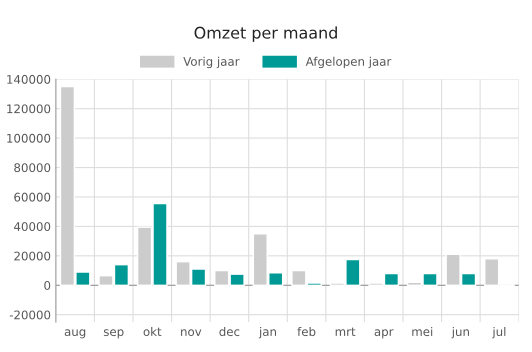 This screenshot has height=352, width=532. Describe the element at coordinates (32, 256) in the screenshot. I see `y-tick-label: 20000` at that location.